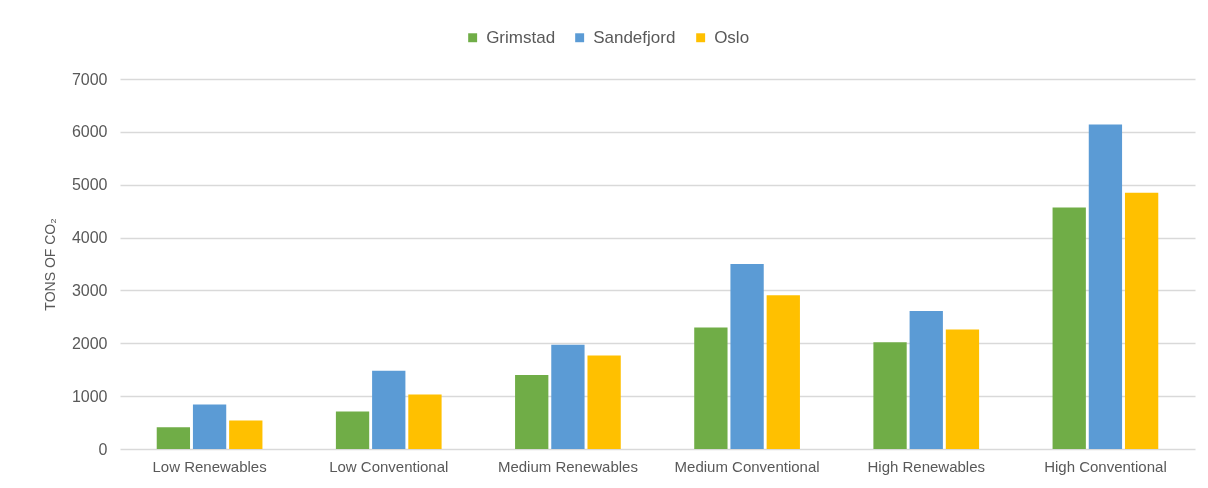  I want to click on x-tick-label: High Conventional, so click(1105, 466).